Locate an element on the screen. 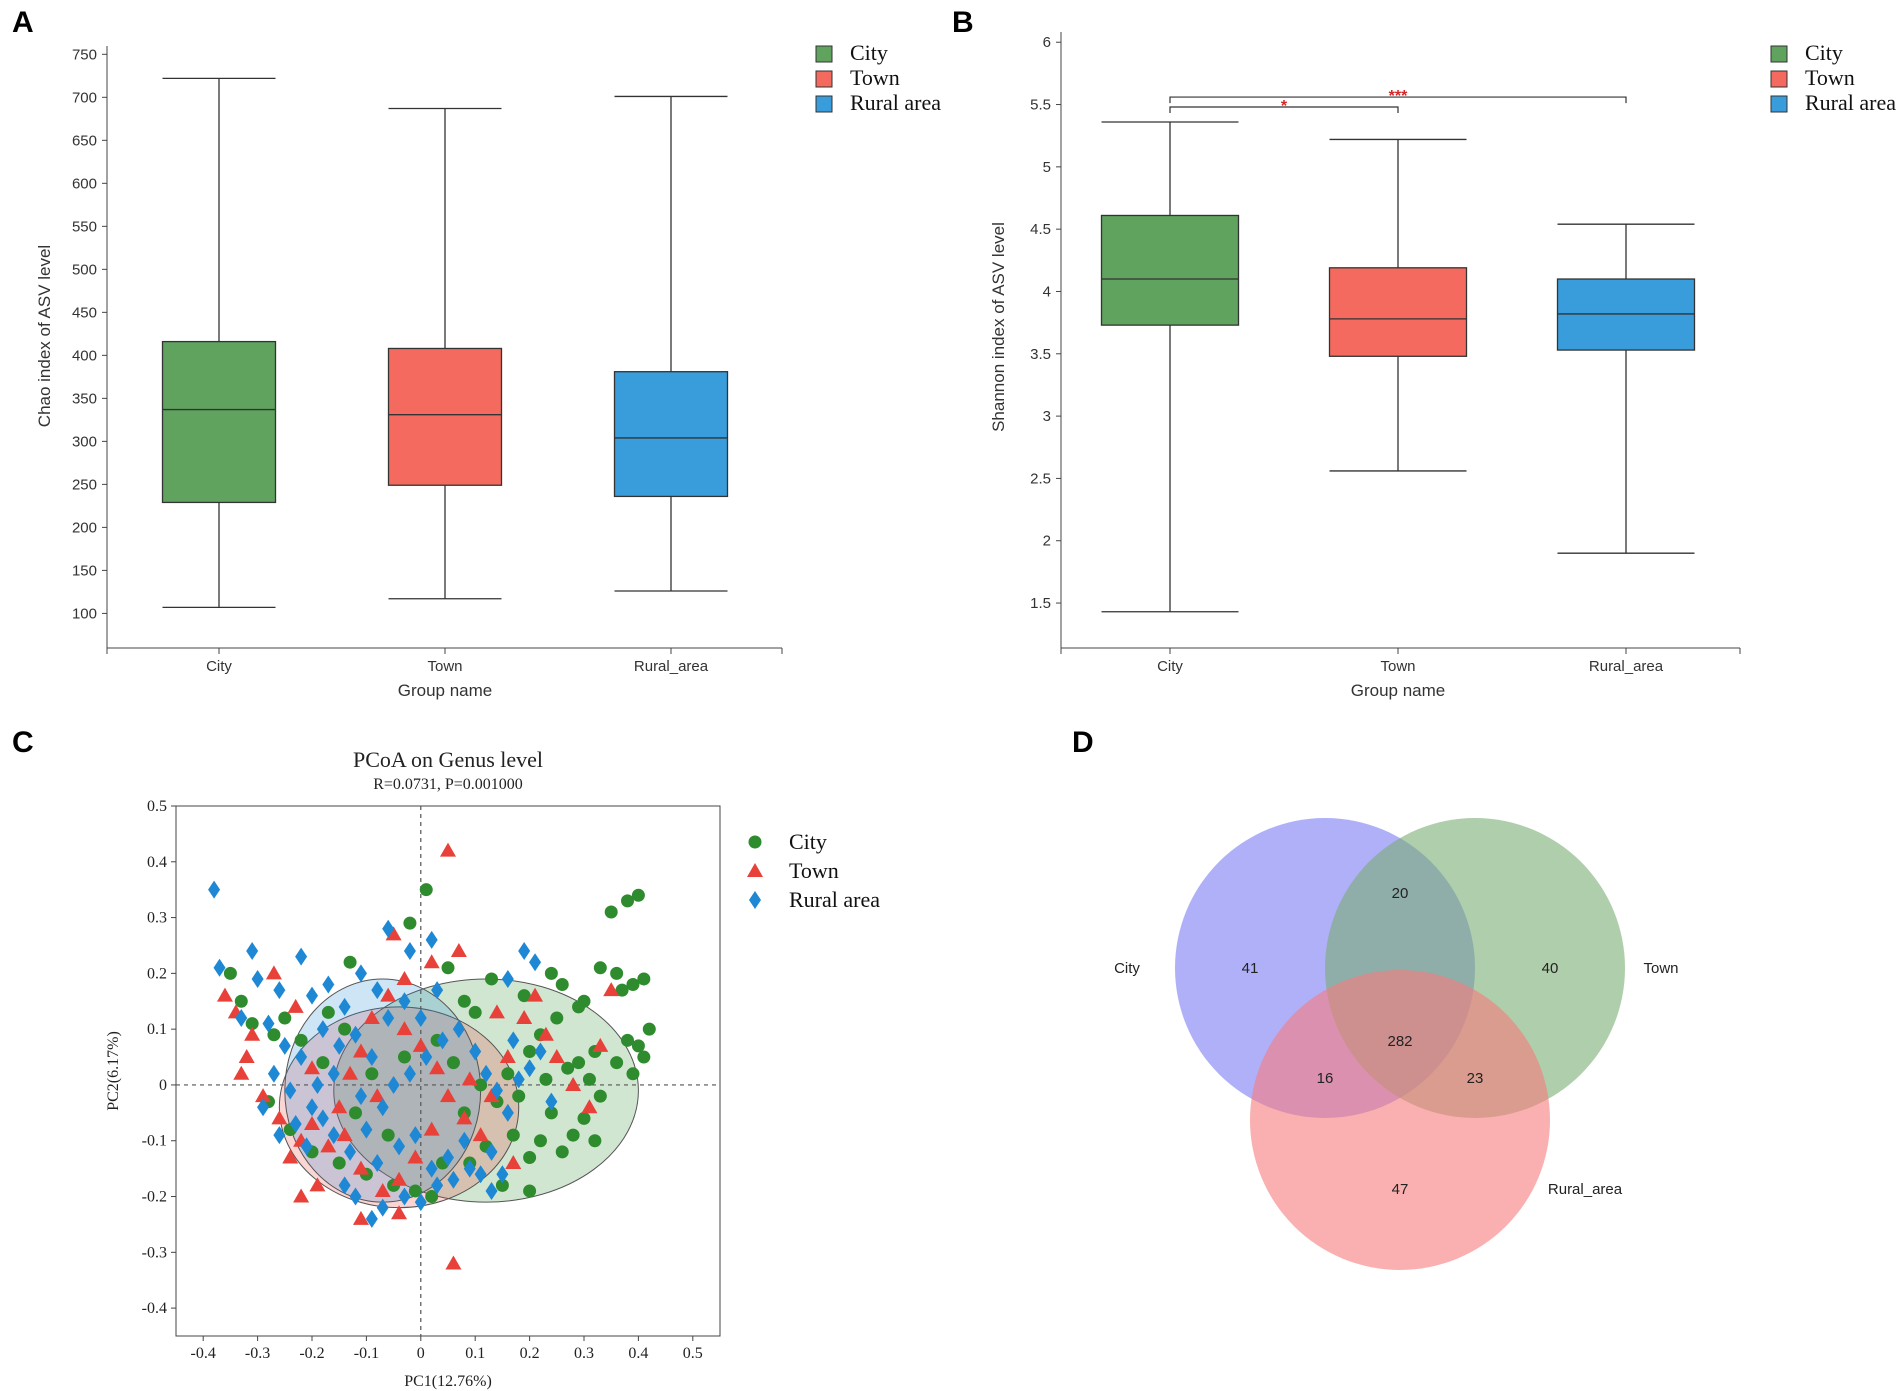  venn-region-count: 16 is located at coordinates (1325, 1078).